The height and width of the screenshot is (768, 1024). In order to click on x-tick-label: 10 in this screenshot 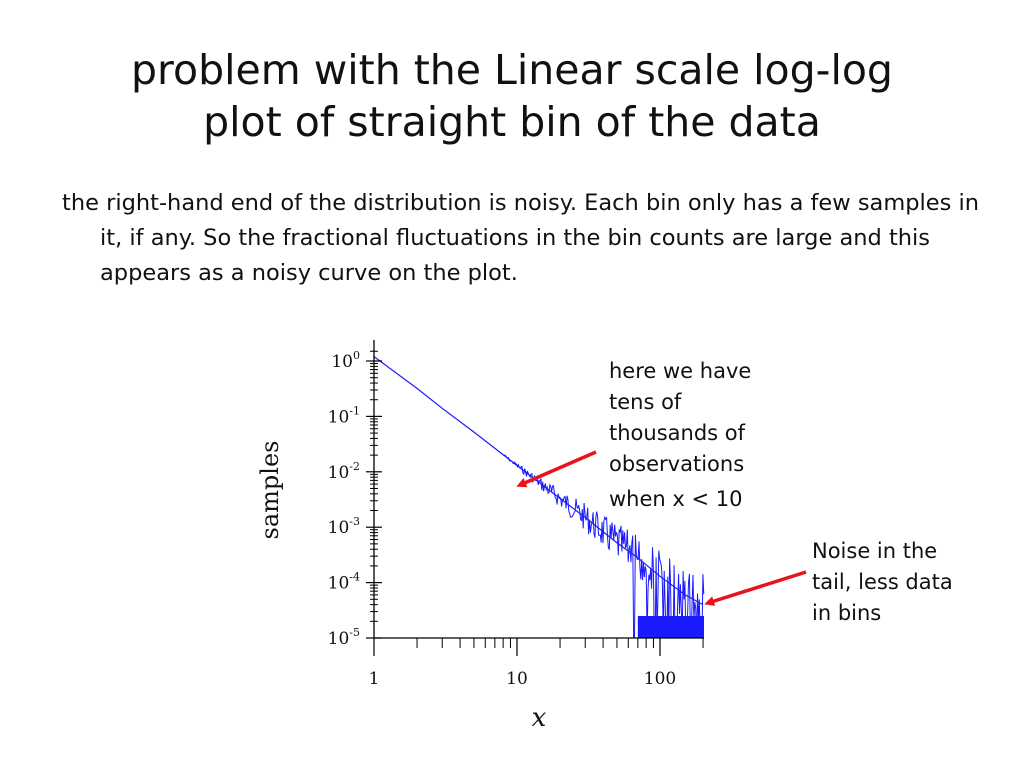, I will do `click(517, 679)`.